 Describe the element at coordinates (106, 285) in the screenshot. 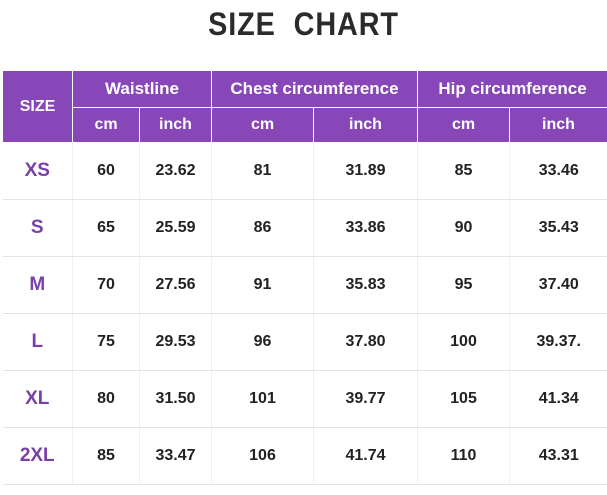

I see `value-cell: 70` at that location.